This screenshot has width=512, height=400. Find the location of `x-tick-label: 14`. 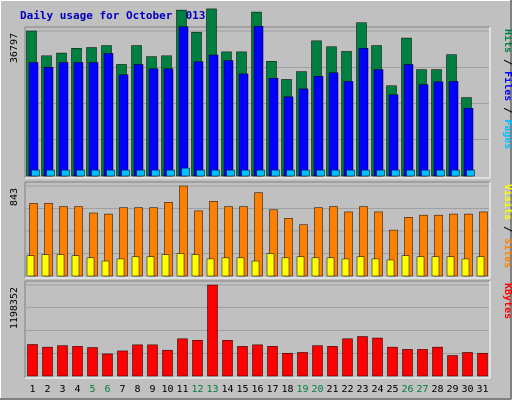

x-tick-label: 14 is located at coordinates (227, 389).